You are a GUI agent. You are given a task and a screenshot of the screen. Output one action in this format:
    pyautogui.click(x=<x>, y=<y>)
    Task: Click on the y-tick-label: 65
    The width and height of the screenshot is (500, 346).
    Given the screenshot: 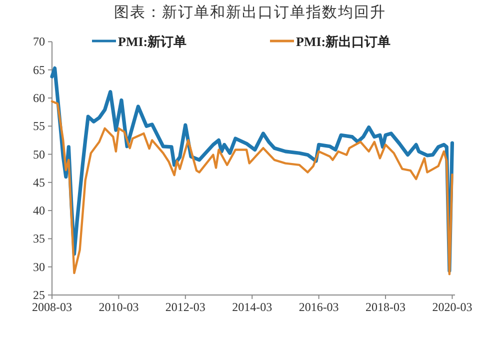 What is the action you would take?
    pyautogui.click(x=39, y=69)
    